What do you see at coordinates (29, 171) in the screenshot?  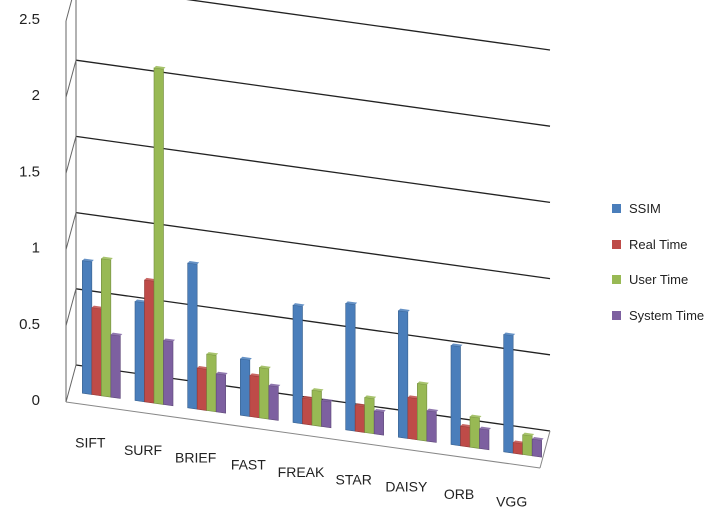 I see `y-tick-label: 1.5` at bounding box center [29, 171].